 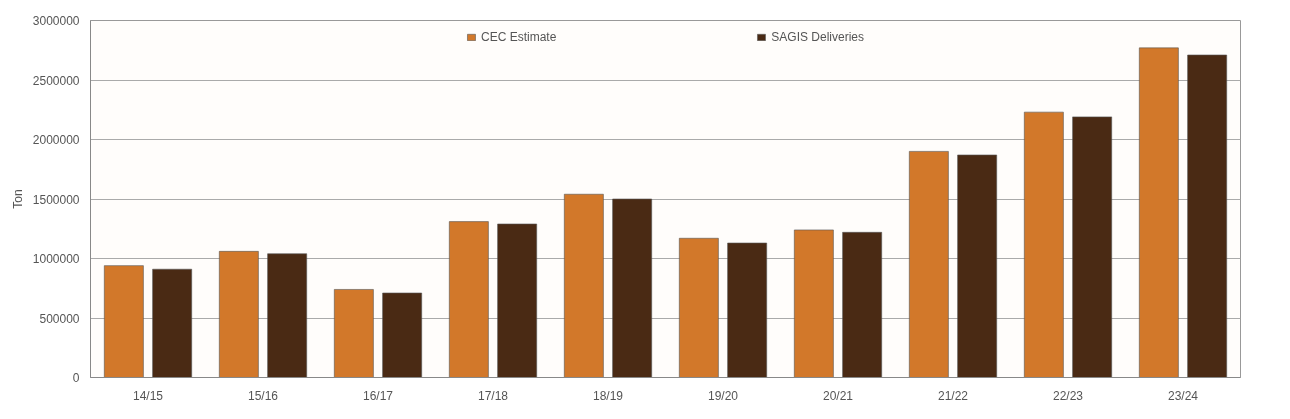 What do you see at coordinates (56, 259) in the screenshot?
I see `y-tick-label: 1000000` at bounding box center [56, 259].